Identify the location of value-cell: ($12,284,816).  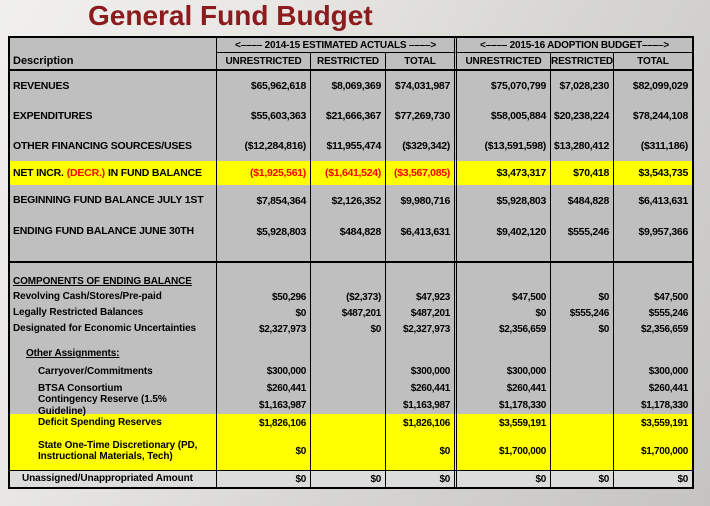
(263, 146).